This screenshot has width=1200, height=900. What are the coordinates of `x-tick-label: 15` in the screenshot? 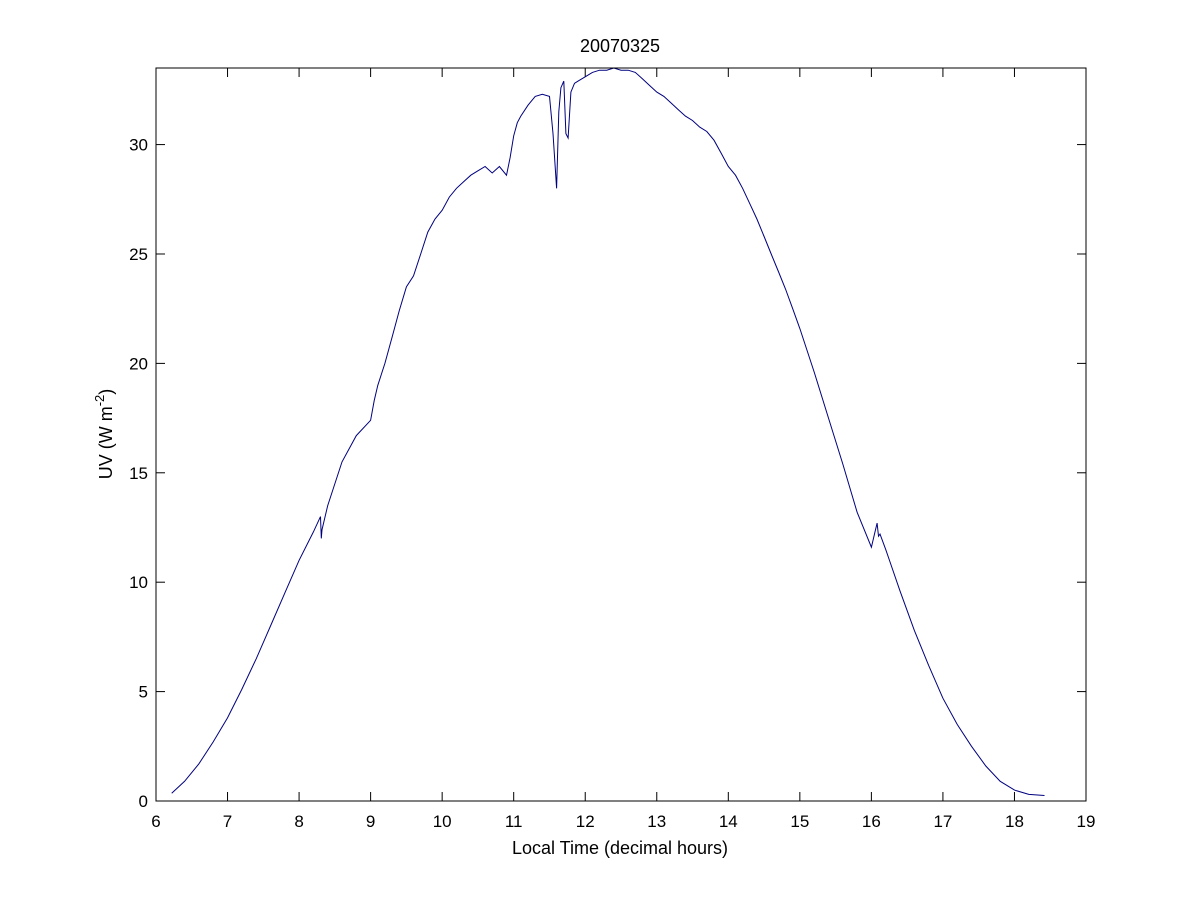 It's located at (799, 821).